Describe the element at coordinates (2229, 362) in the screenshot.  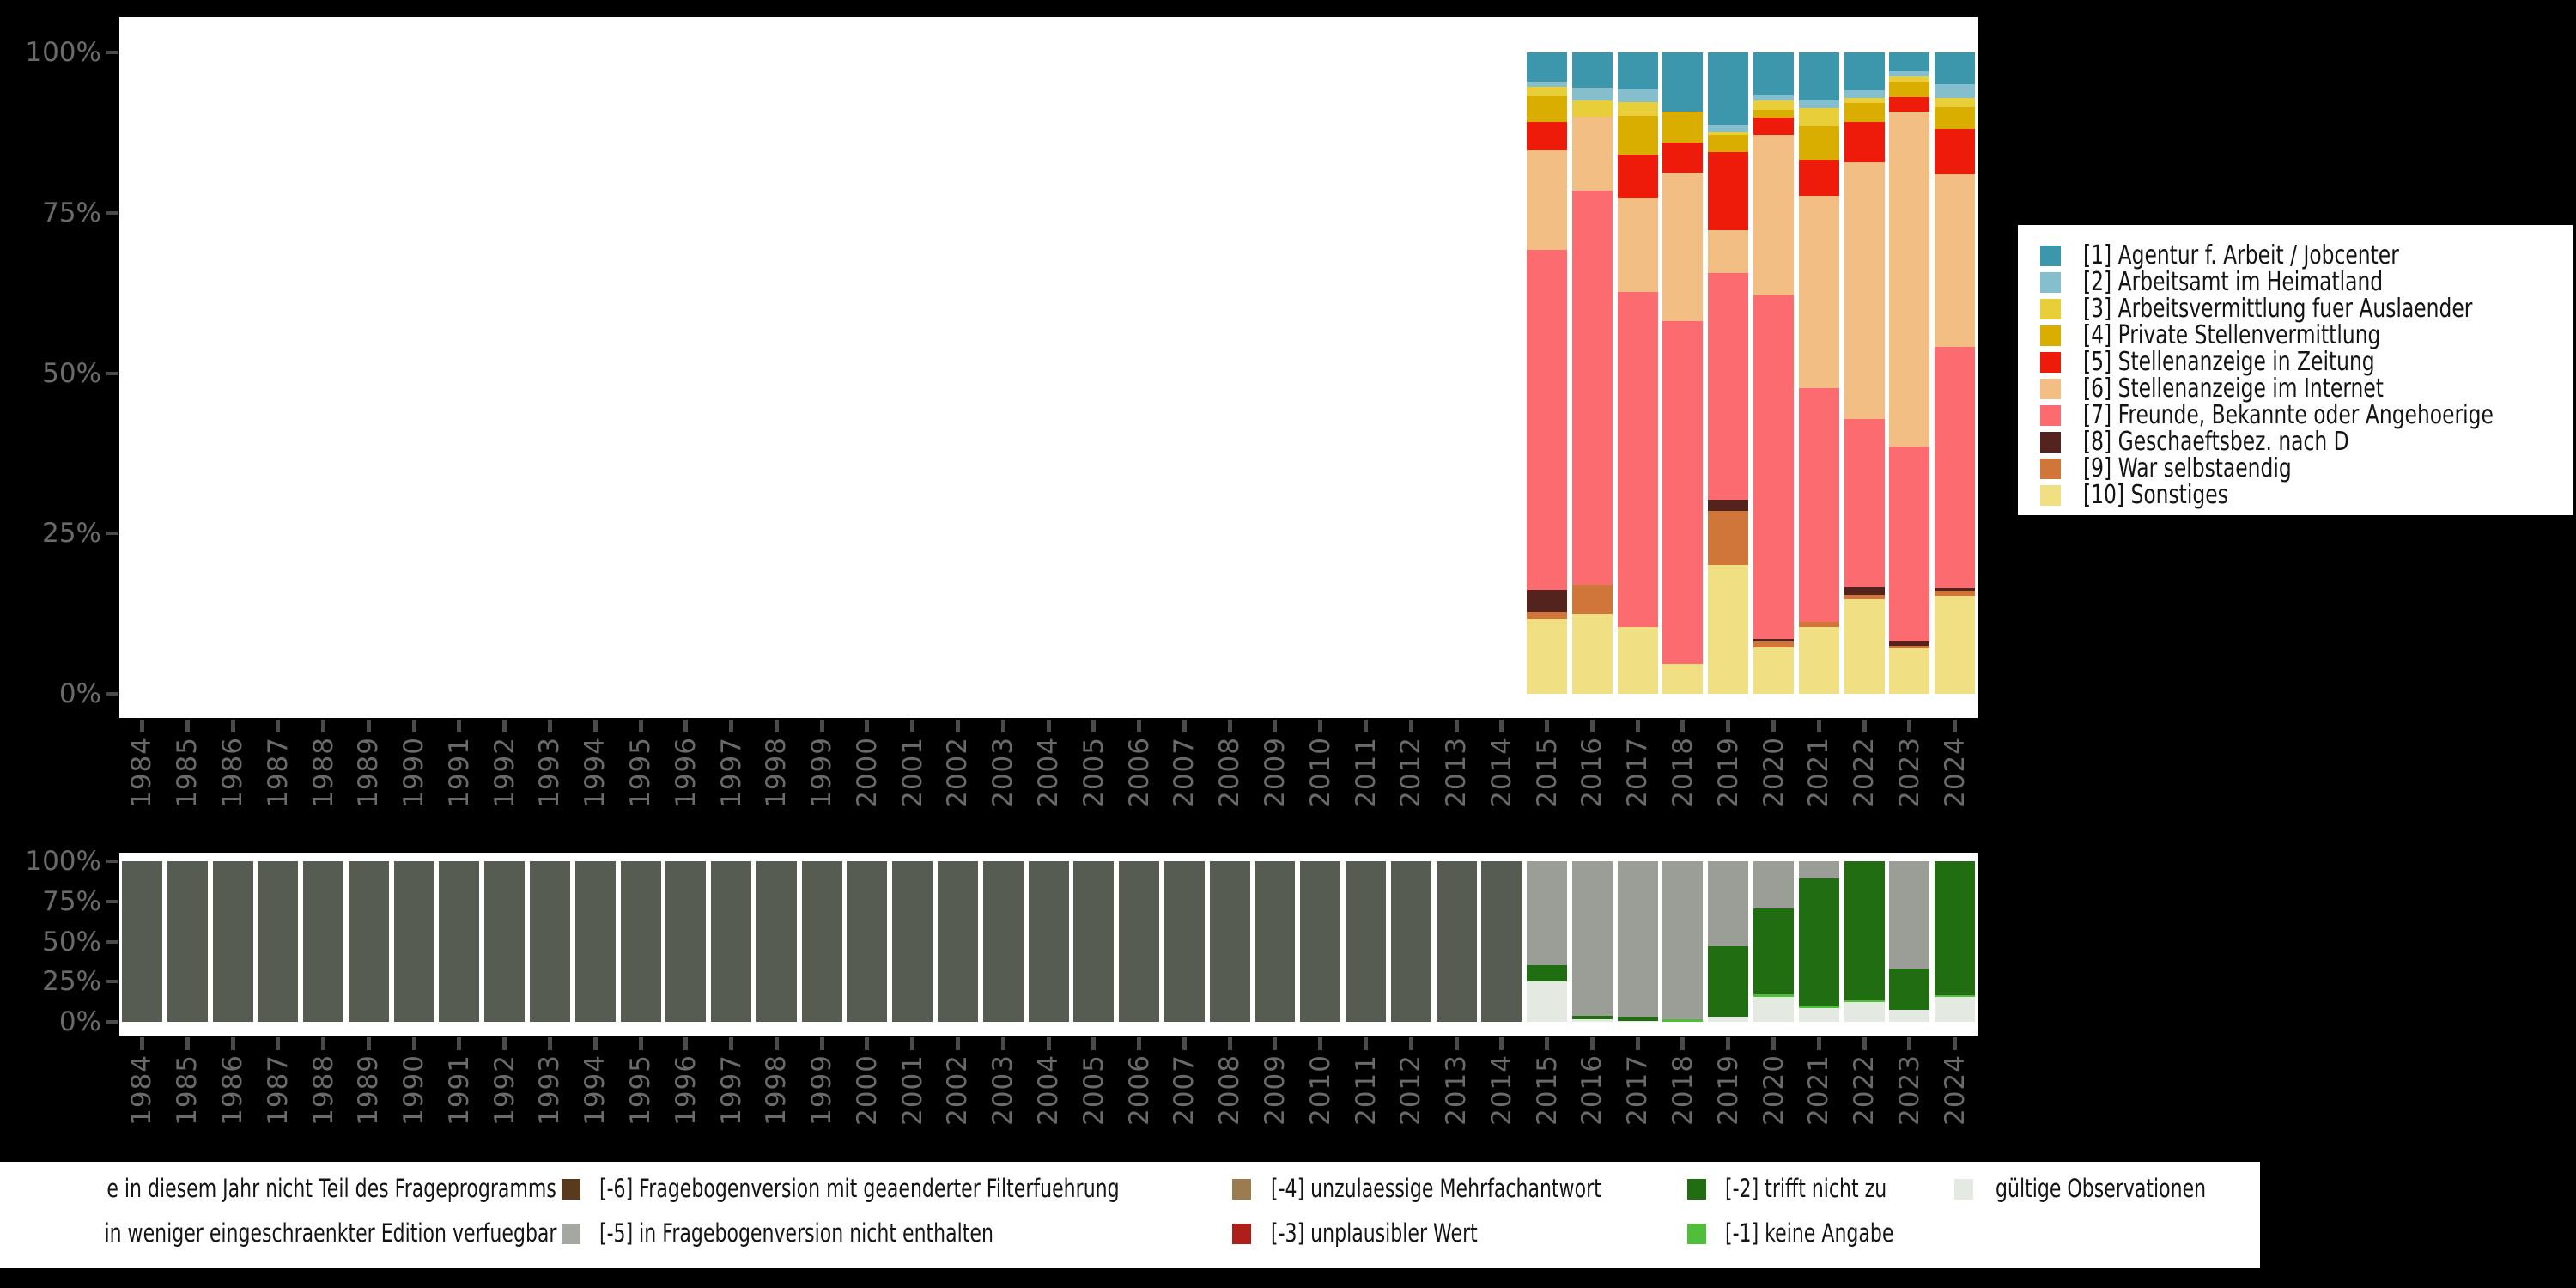
I see `legend-label: [5] Stellenanzeige in Zeitung` at that location.